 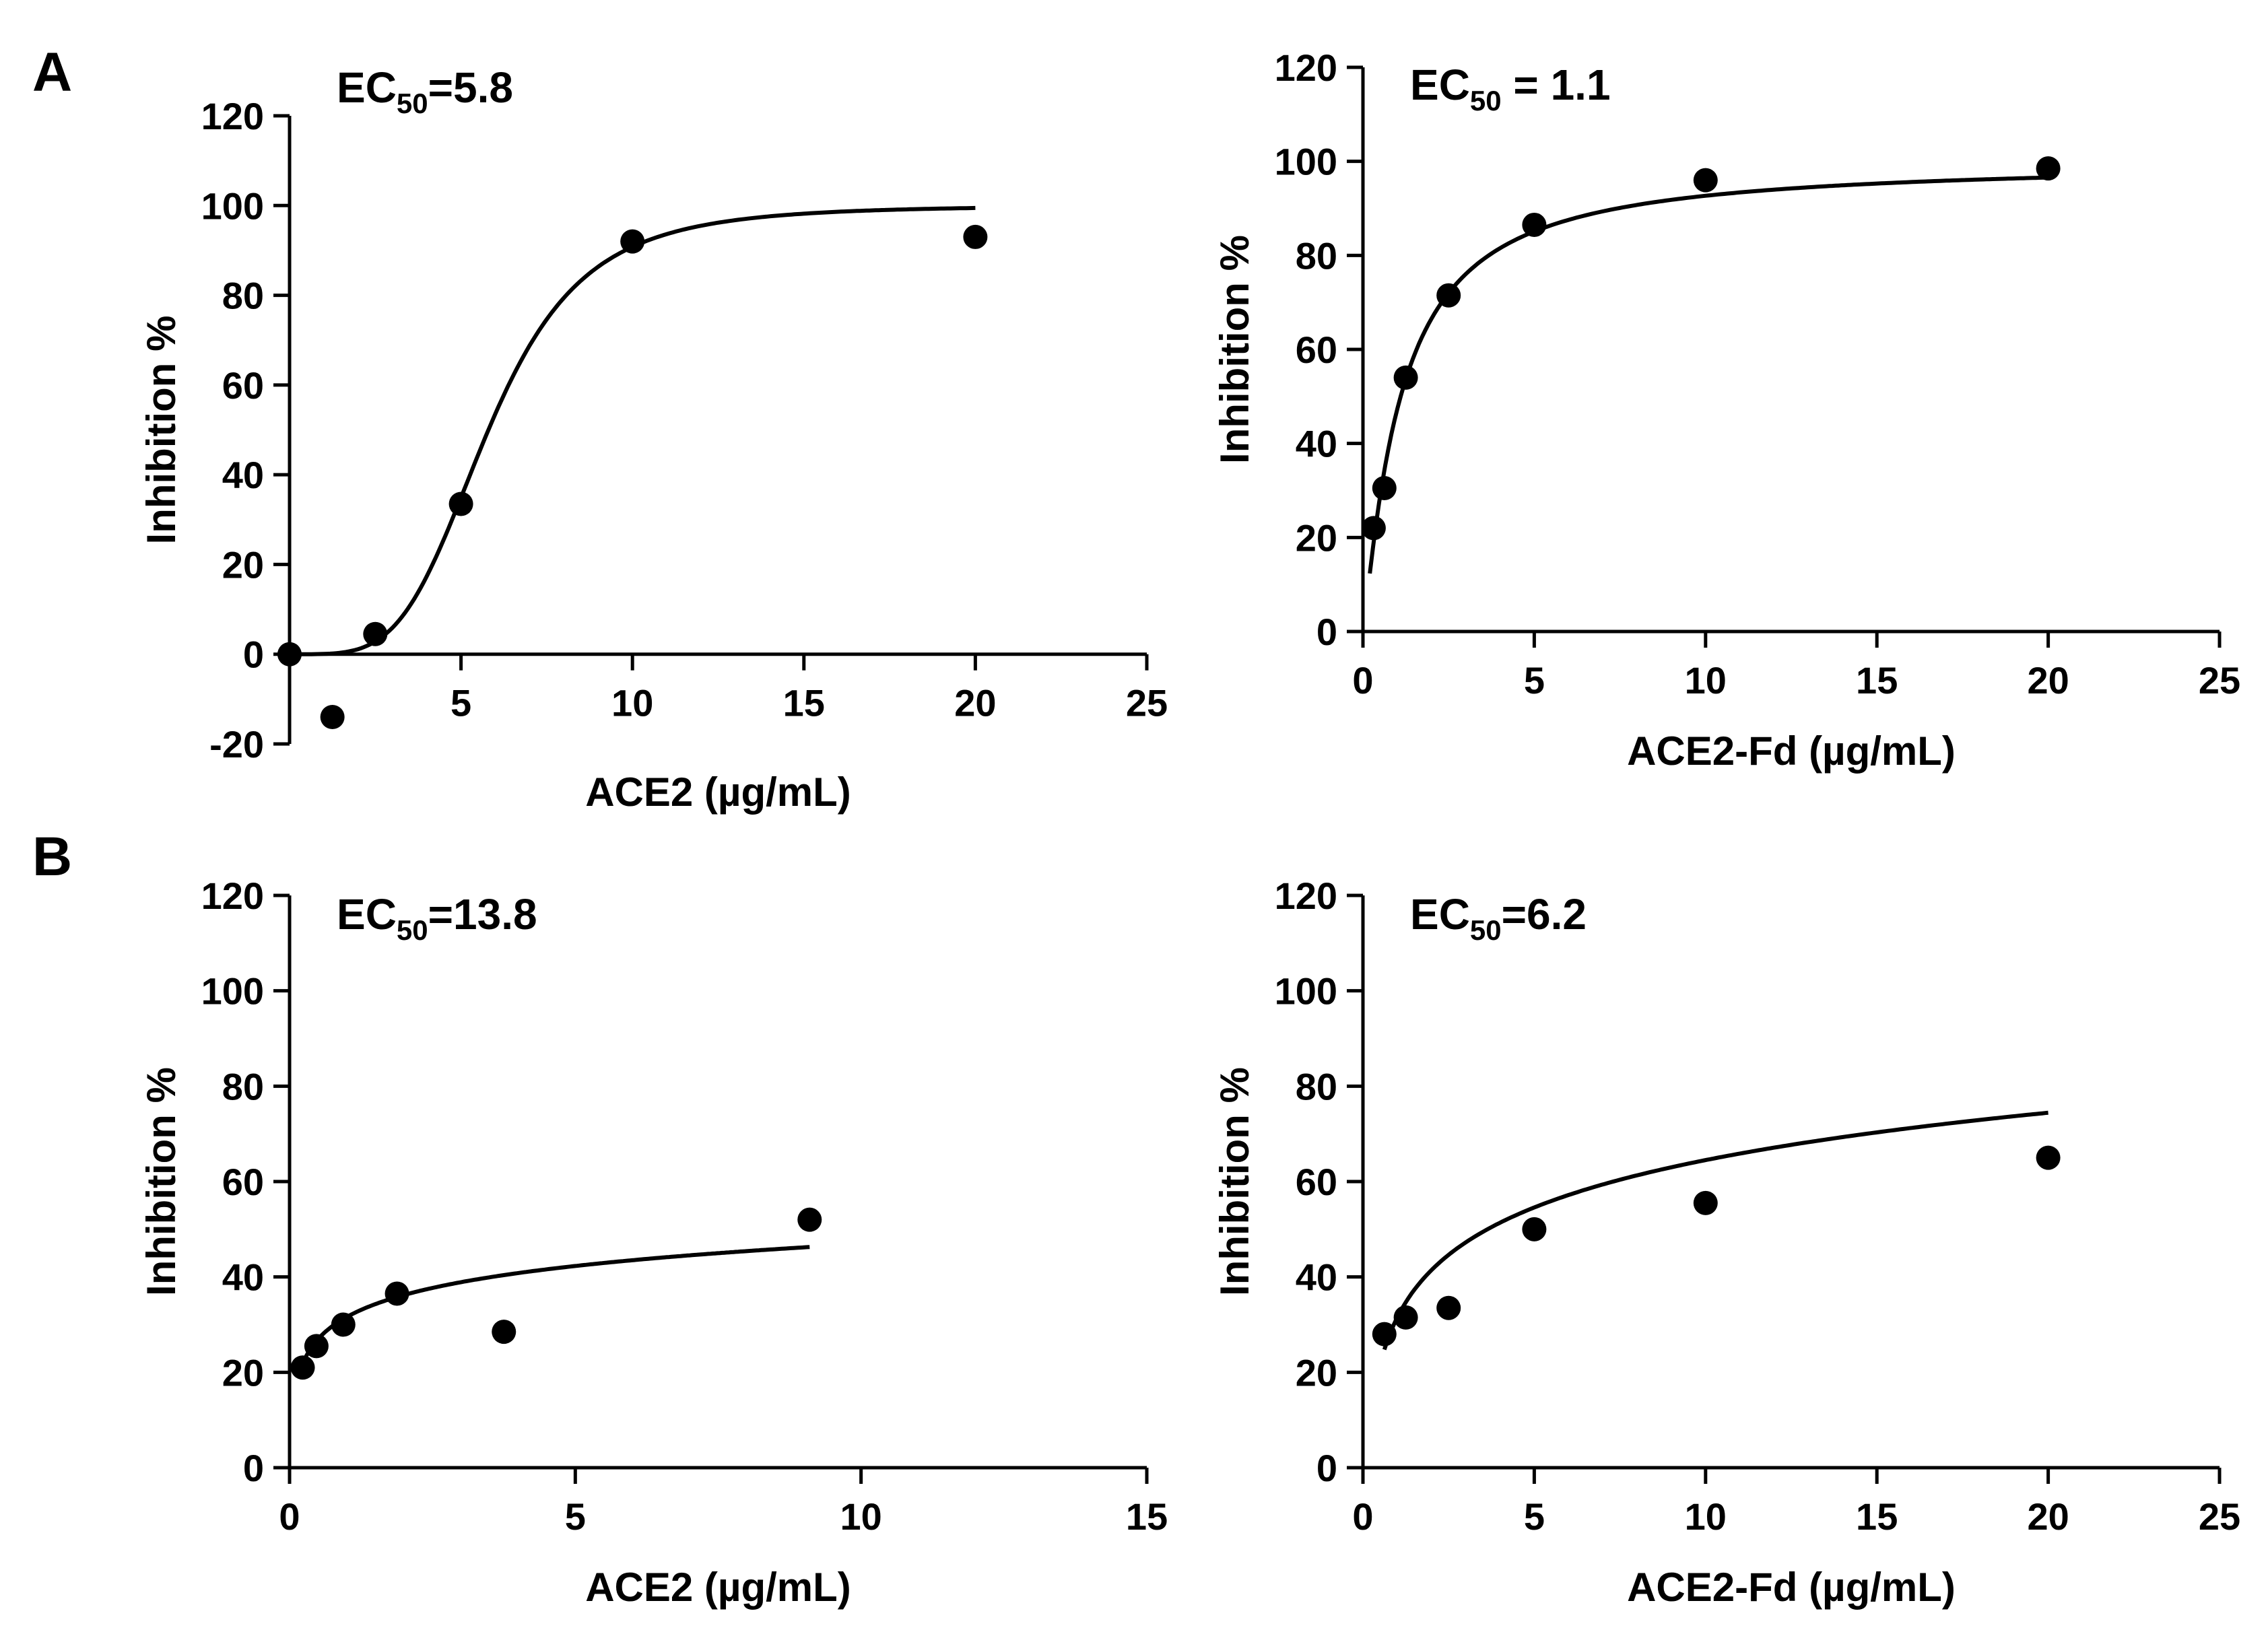 What do you see at coordinates (52, 73) in the screenshot?
I see `panel-label-a: A` at bounding box center [52, 73].